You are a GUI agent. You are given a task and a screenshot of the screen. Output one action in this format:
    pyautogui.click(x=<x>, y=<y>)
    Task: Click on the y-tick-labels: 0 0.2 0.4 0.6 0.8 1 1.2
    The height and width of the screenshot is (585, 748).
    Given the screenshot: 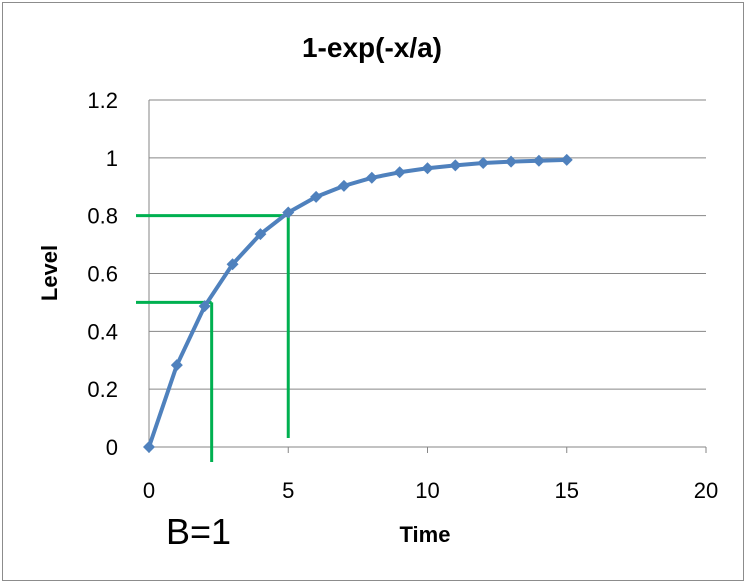 What is the action you would take?
    pyautogui.click(x=102, y=274)
    